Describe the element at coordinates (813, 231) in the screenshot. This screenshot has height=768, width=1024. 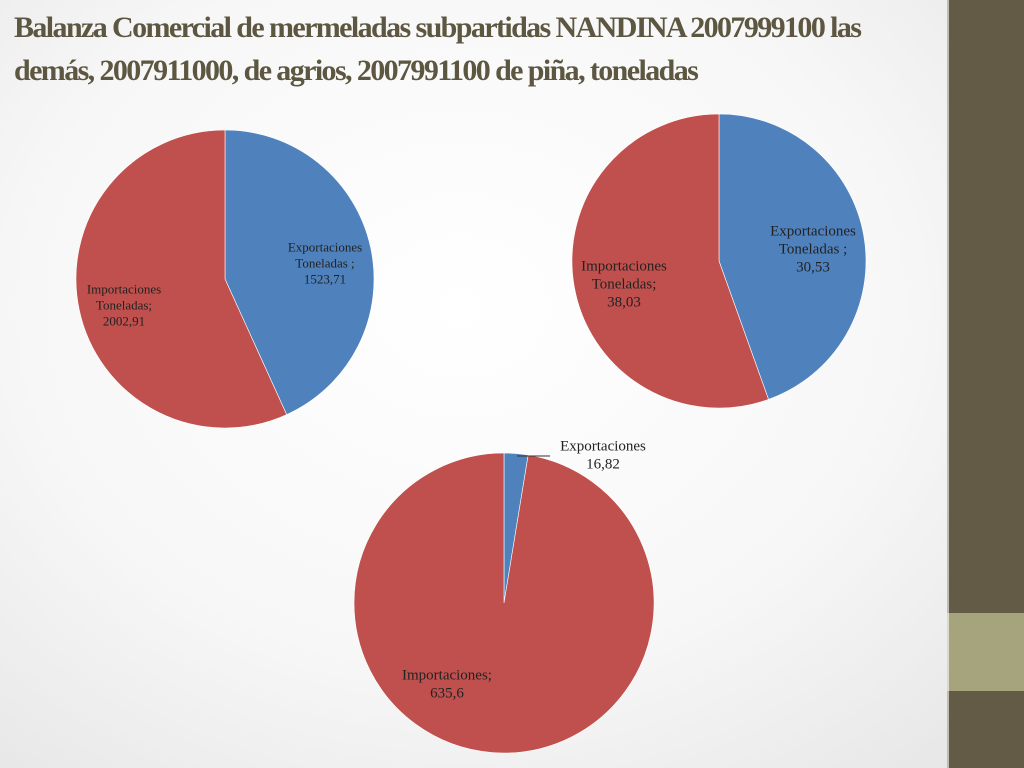
I see `pie-2-data-label-exportaciones: Exportaciones` at that location.